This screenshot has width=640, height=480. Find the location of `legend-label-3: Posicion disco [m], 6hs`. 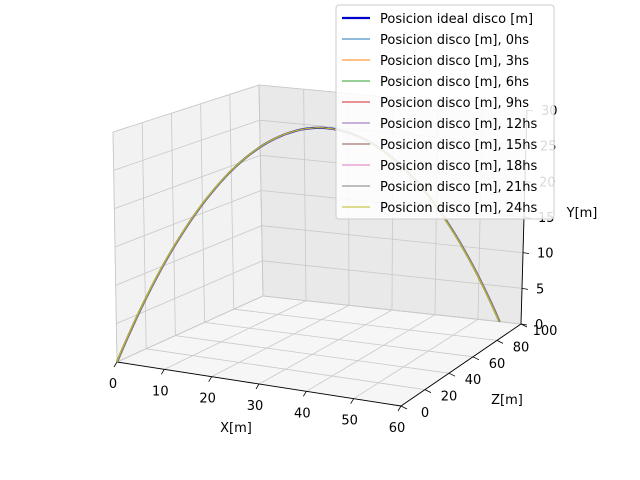

legend-label-3: Posicion disco [m], 6hs is located at coordinates (454, 82).